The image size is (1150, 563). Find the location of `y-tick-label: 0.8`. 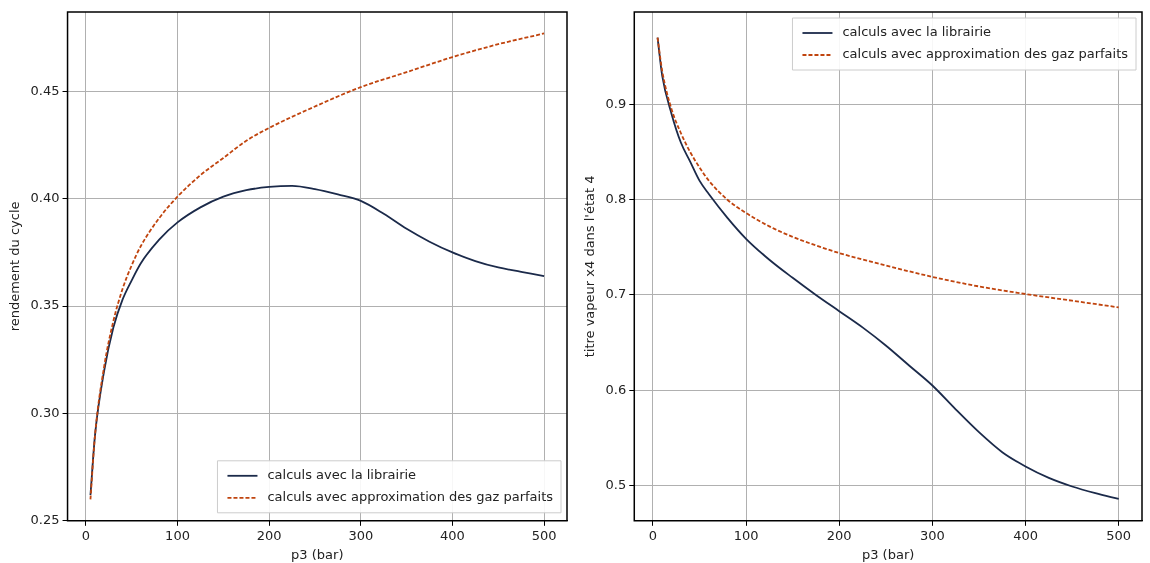

y-tick-label: 0.8 is located at coordinates (616, 199).